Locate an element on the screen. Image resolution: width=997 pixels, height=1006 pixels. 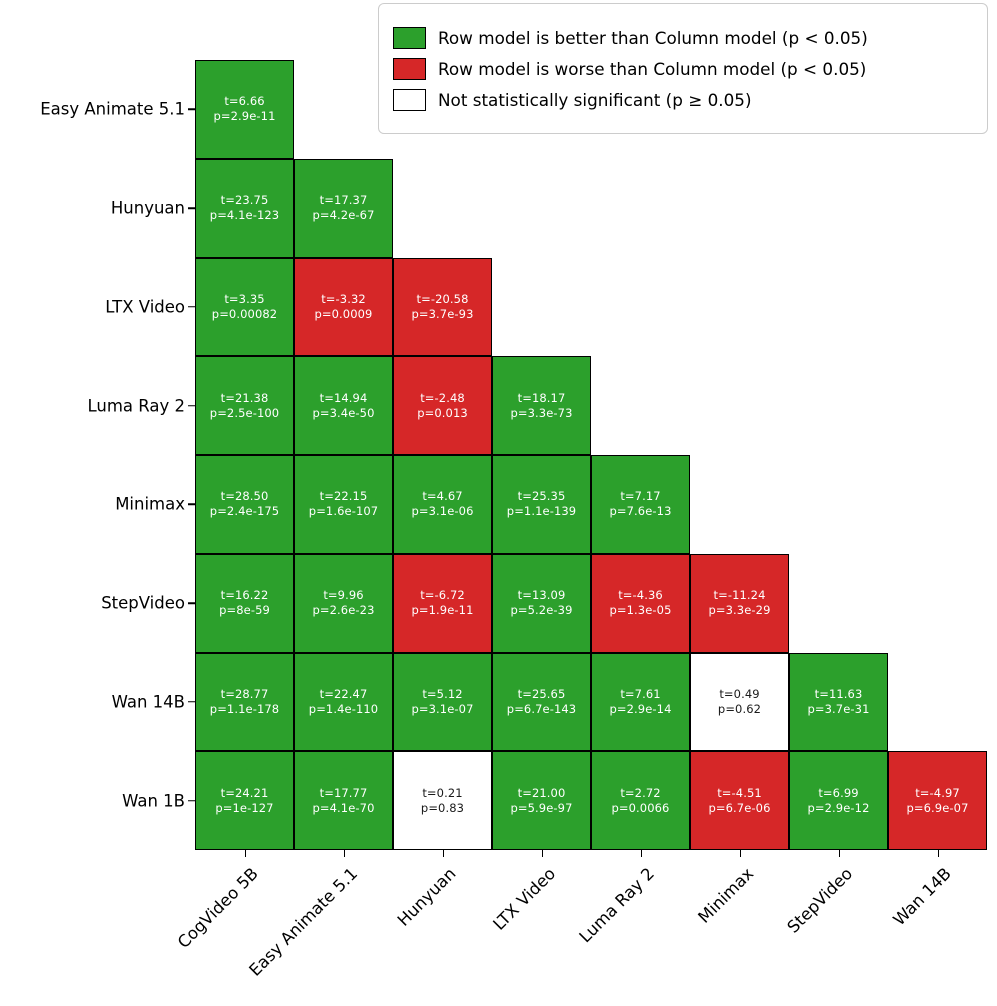
p-value: p=1.1e-139 is located at coordinates (541, 511).